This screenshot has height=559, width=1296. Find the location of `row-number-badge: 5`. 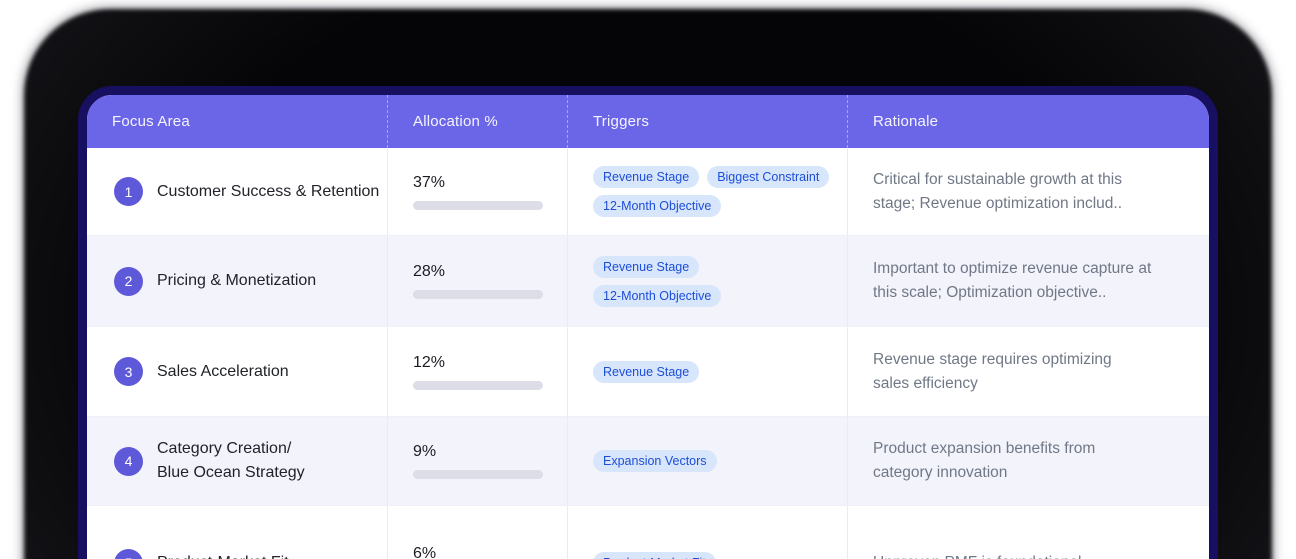

row-number-badge: 5 is located at coordinates (128, 553).